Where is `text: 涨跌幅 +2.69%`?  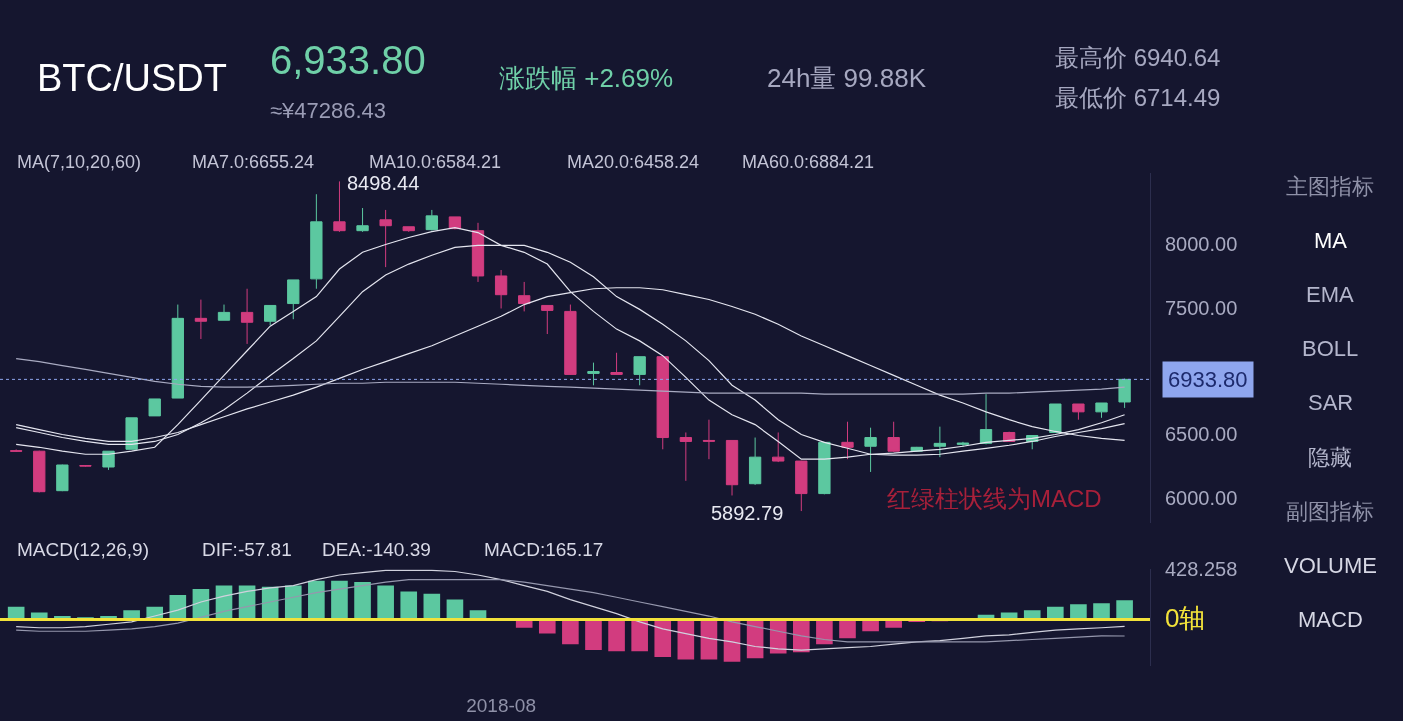 text: 涨跌幅 +2.69% is located at coordinates (586, 78).